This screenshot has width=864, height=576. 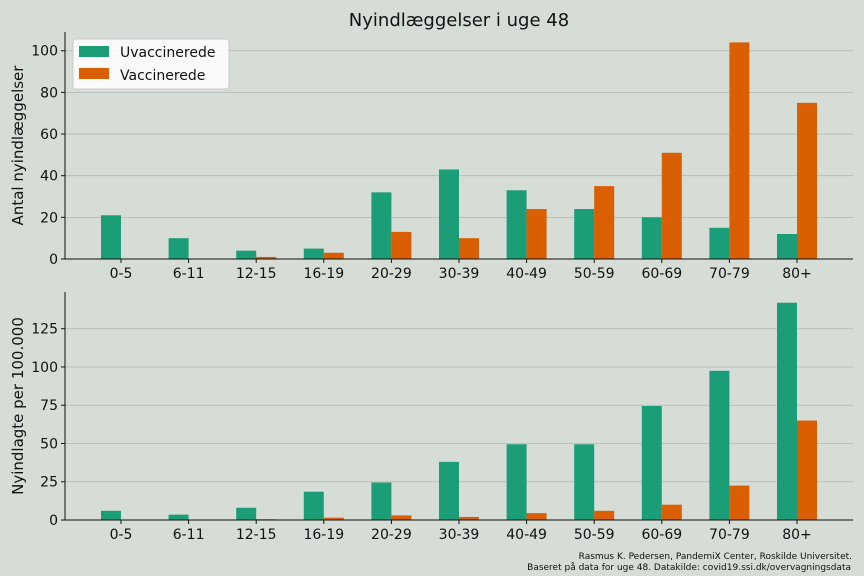 What do you see at coordinates (49, 135) in the screenshot?
I see `y-tick-label: 60` at bounding box center [49, 135].